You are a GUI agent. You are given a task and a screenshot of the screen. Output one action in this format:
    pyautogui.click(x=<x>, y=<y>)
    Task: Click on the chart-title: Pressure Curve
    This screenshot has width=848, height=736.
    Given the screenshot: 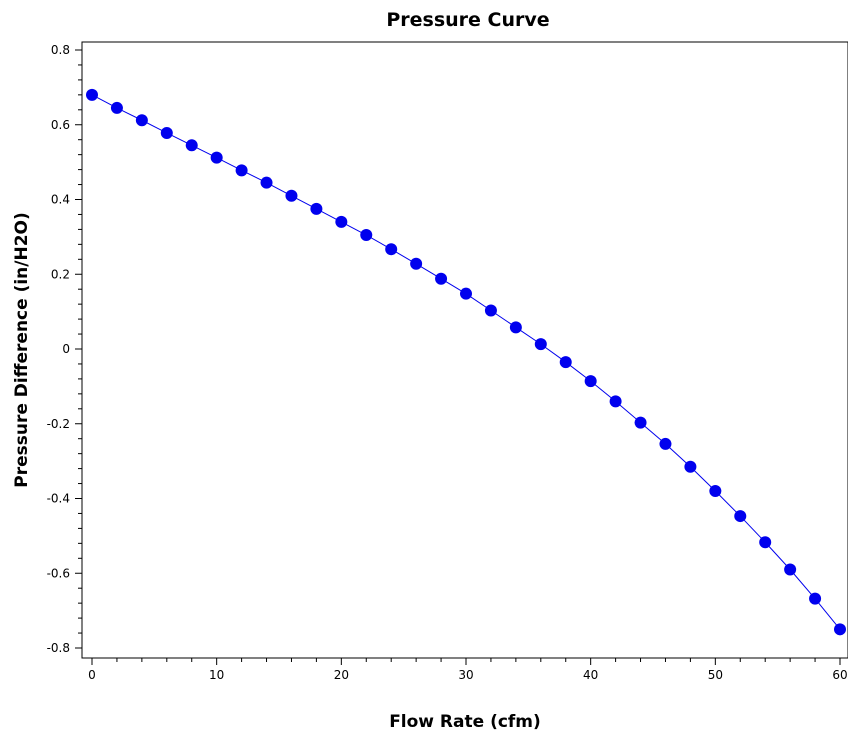 What is the action you would take?
    pyautogui.click(x=467, y=20)
    